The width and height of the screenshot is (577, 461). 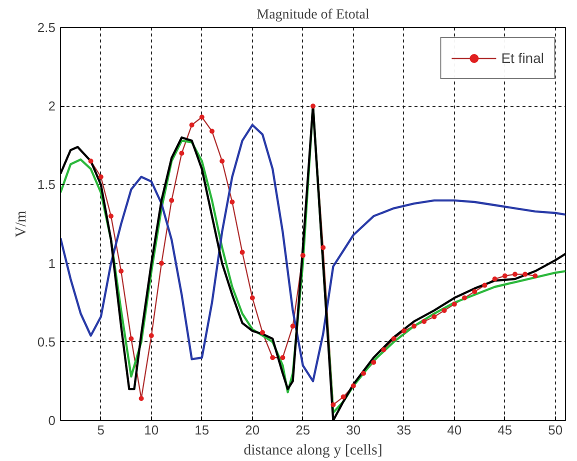 I want to click on x-tick-label: 45, so click(x=505, y=430).